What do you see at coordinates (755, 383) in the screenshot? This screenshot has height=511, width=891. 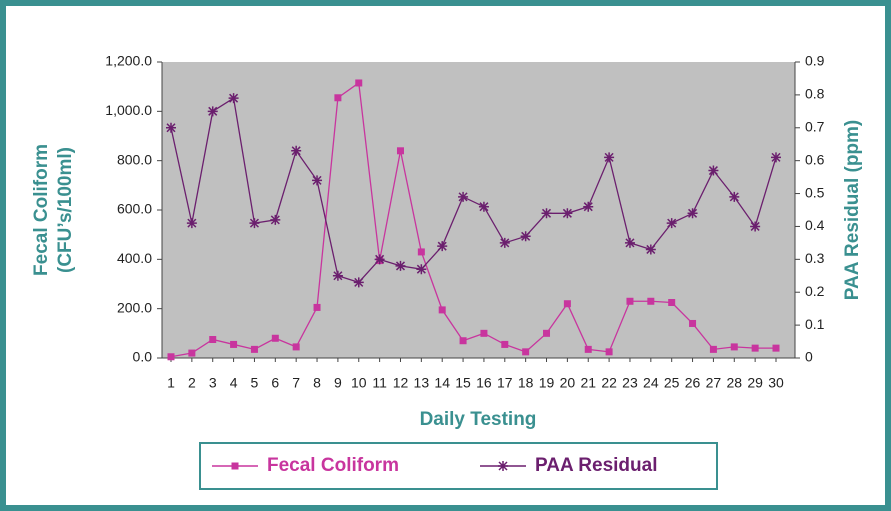 I see `x-tick-label: 29` at bounding box center [755, 383].